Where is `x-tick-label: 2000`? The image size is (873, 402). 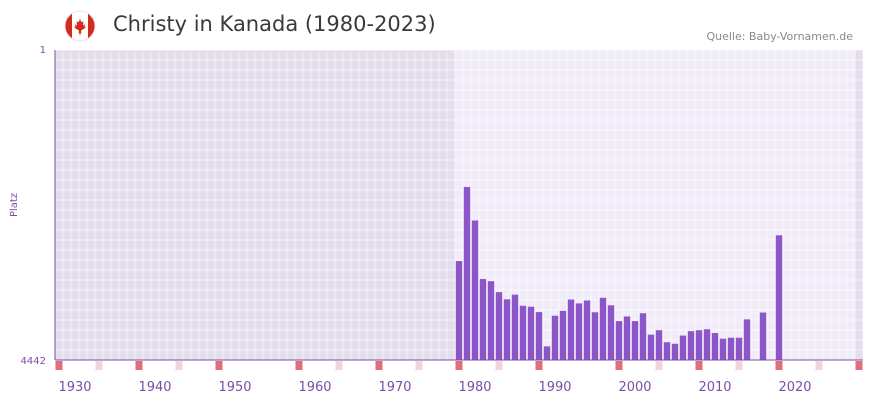
x-tick-label: 2000 is located at coordinates (634, 387).